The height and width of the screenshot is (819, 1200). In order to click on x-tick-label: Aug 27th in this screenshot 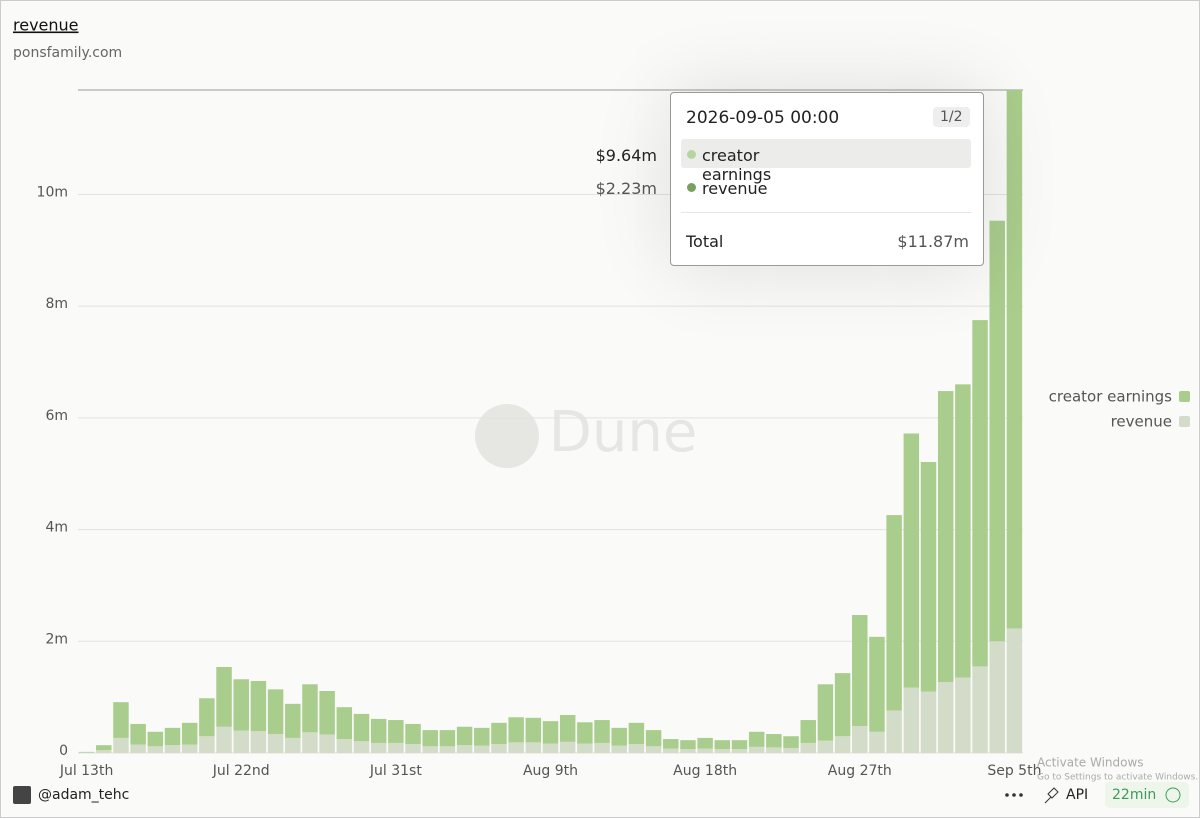, I will do `click(860, 771)`.